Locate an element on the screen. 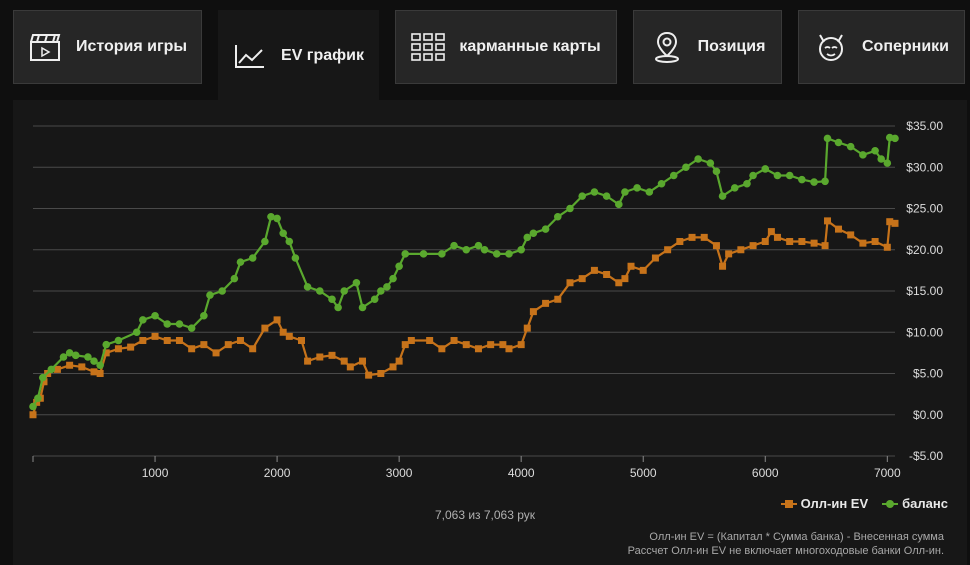 This screenshot has height=565, width=970. legend-item-allin-ev: Олл-ин EV is located at coordinates (824, 503).